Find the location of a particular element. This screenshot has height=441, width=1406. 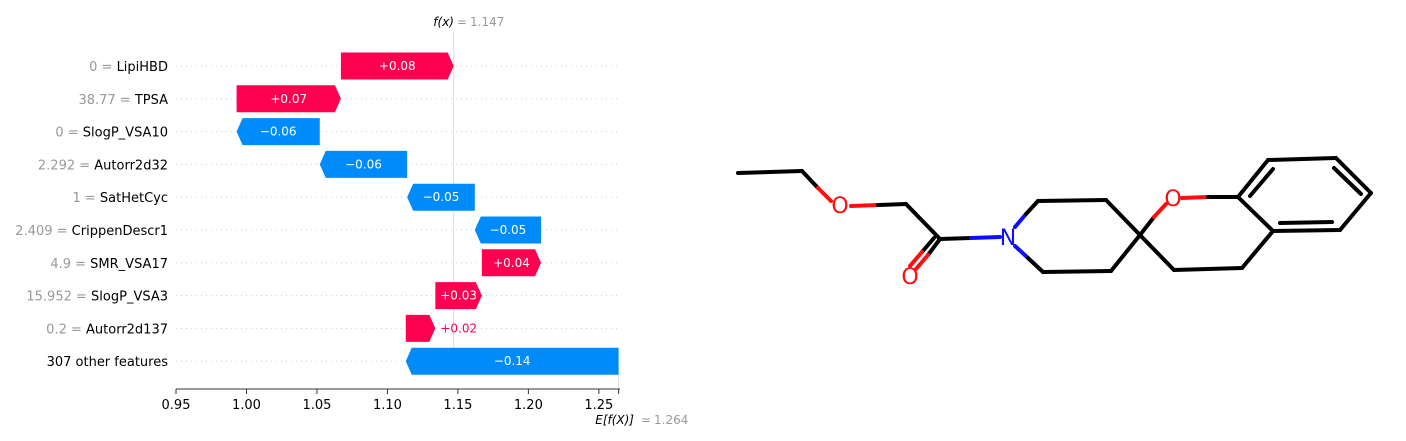

base-annotation: E[f(X)] = 1.264 is located at coordinates (641, 420).